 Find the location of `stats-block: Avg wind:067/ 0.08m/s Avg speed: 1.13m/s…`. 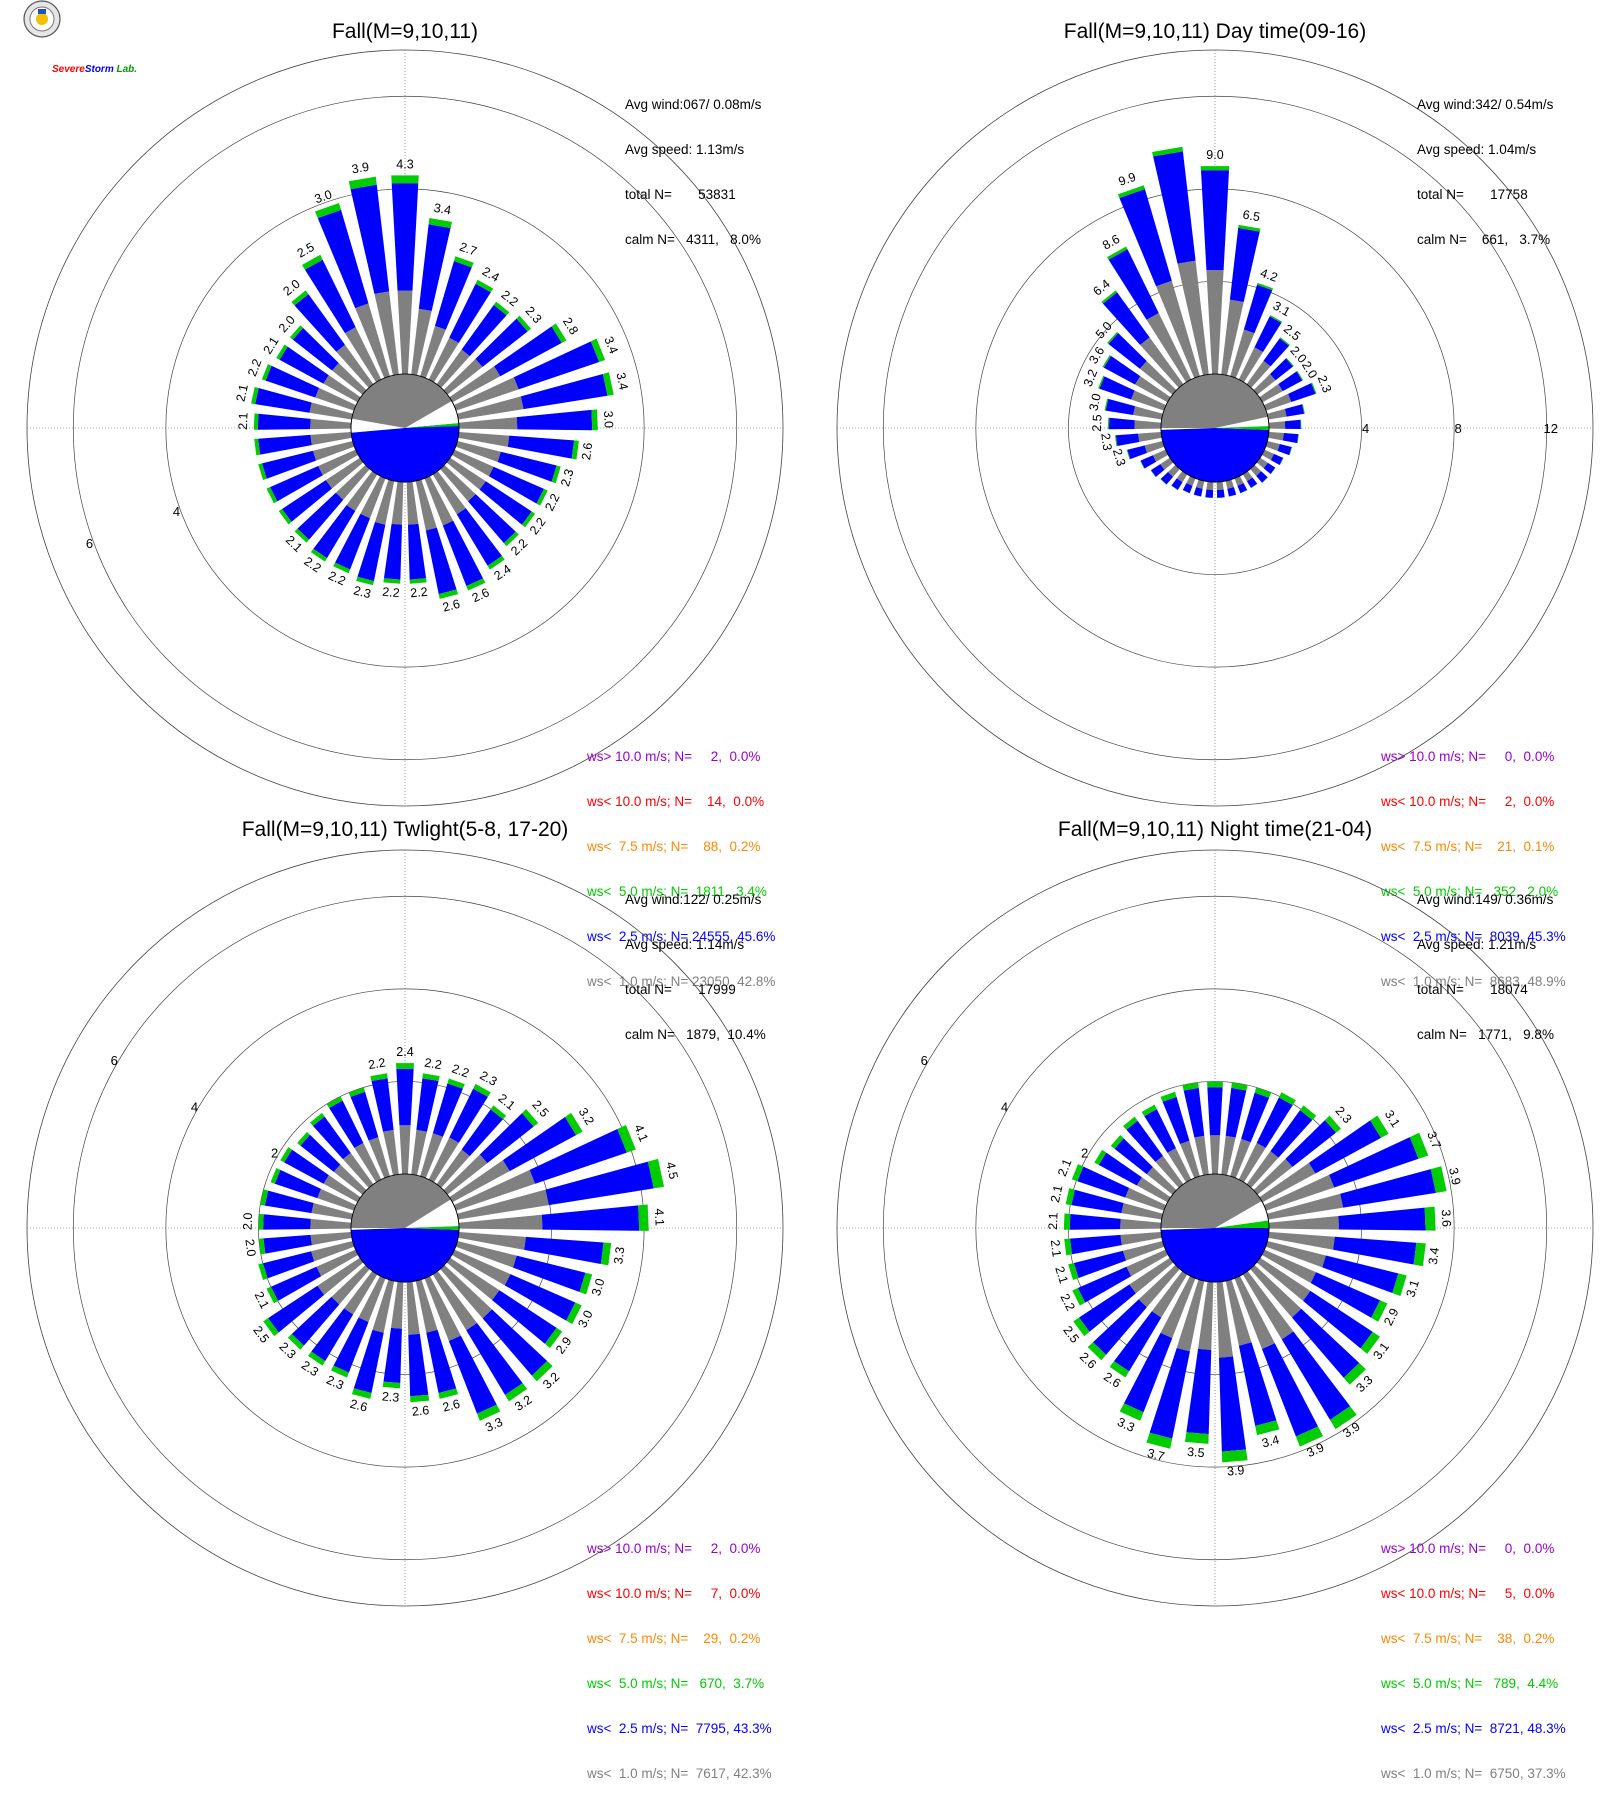

stats-block: Avg wind:067/ 0.08m/s Avg speed: 1.13m/s… is located at coordinates (693, 172).